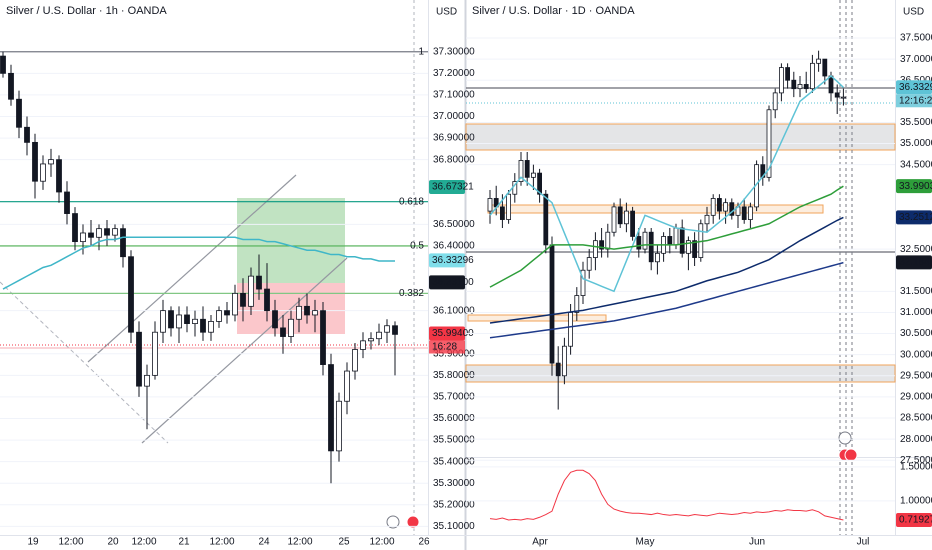 Image resolution: width=932 pixels, height=550 pixels. What do you see at coordinates (454, 375) in the screenshot?
I see `y-tick-label: 35.80000` at bounding box center [454, 375].